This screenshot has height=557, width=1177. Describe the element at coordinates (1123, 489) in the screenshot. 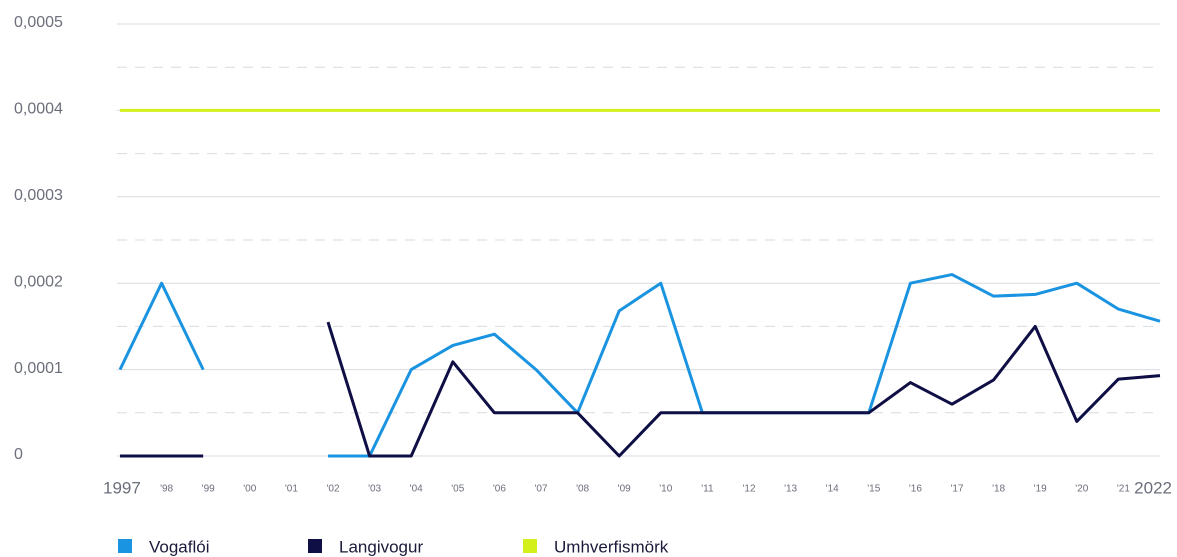

I see `x-tick-label: '21` at that location.